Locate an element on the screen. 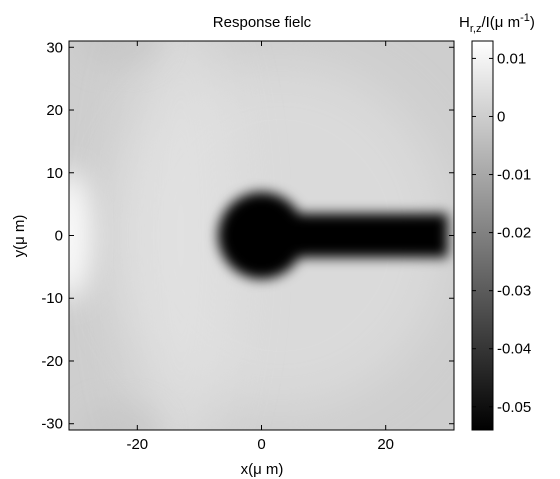  colorbar-tick-label: 0.01 is located at coordinates (511, 58).